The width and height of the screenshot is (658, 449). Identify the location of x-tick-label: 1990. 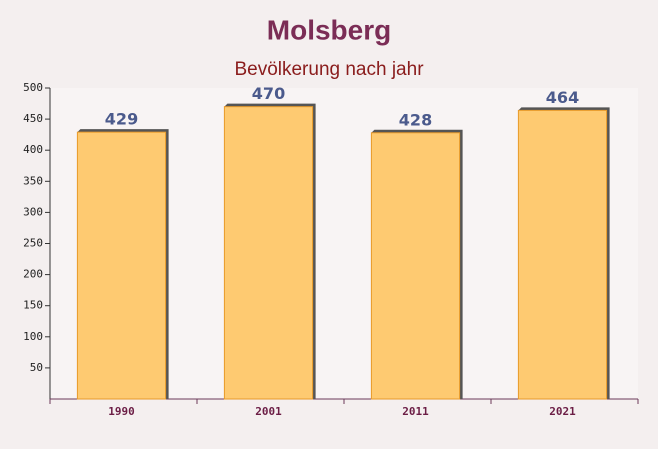
(121, 411).